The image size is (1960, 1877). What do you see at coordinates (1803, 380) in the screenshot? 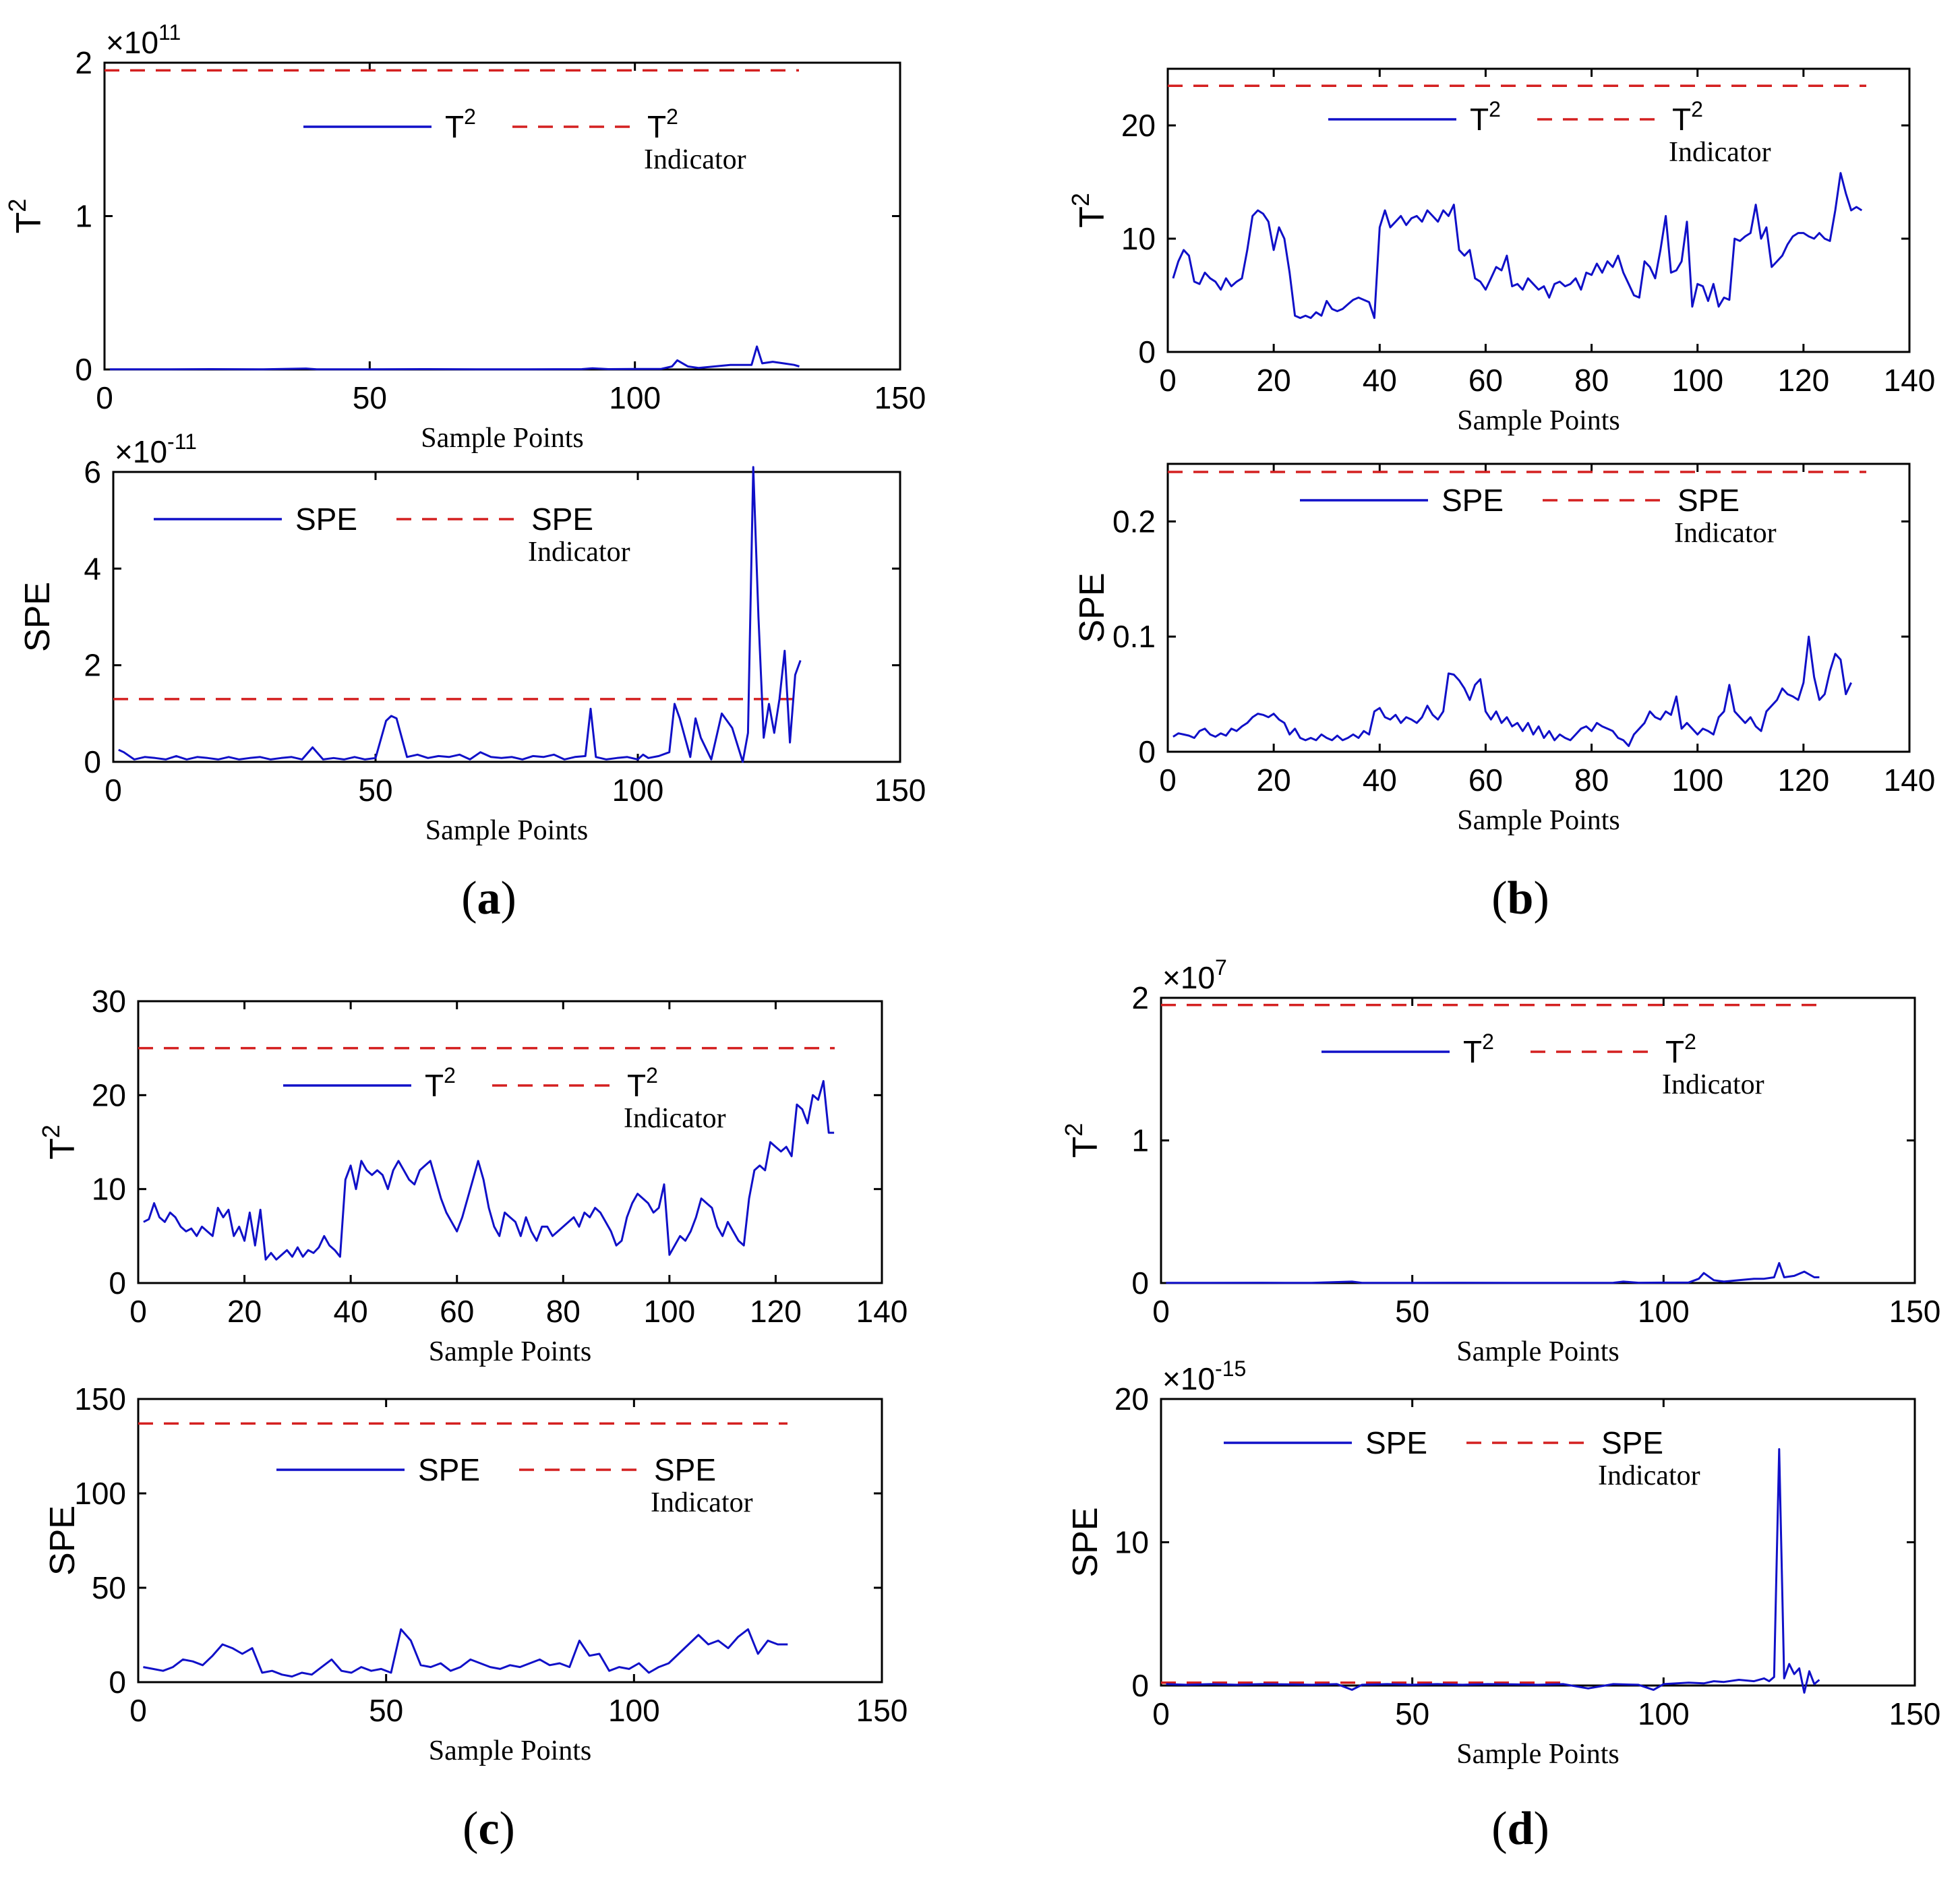
I see `x-tick-label: 120` at bounding box center [1803, 380].